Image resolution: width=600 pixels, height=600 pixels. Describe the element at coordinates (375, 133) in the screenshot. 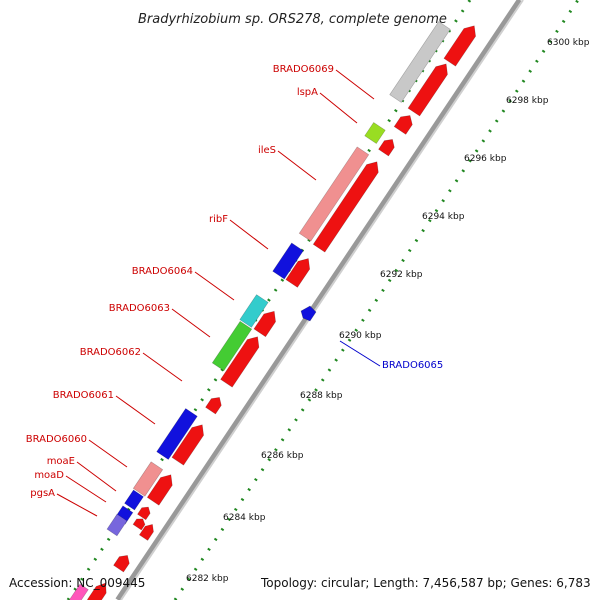

I see `gene-lspa` at that location.